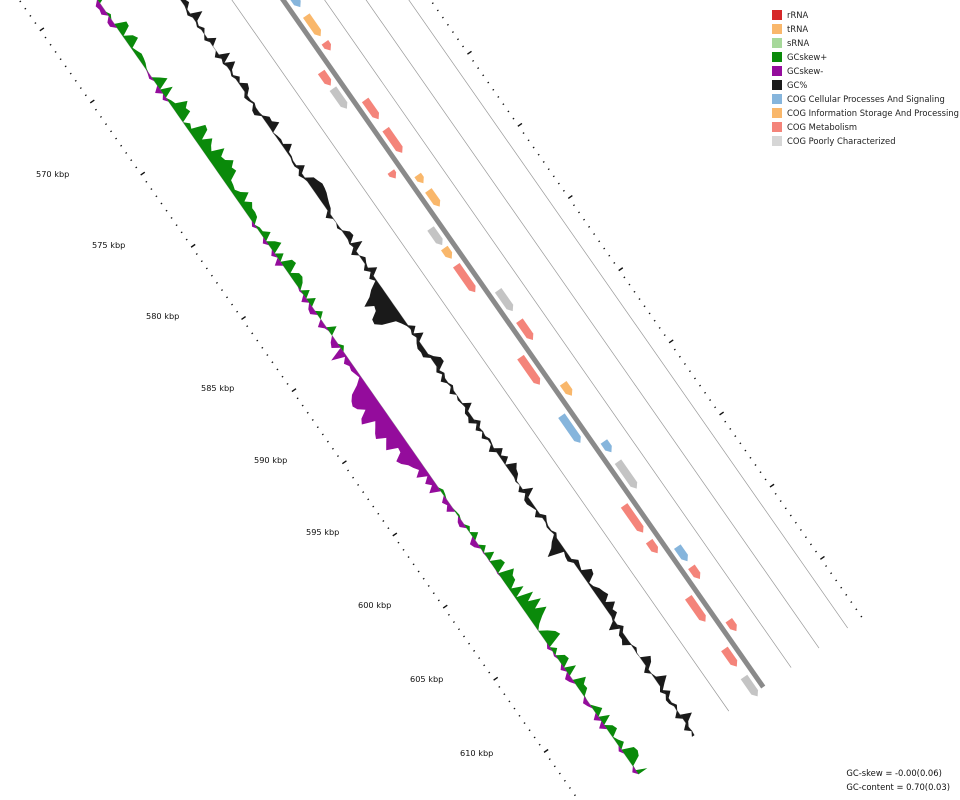  What do you see at coordinates (865, 29) in the screenshot?
I see `legend-item-trna: tRNA` at bounding box center [865, 29].